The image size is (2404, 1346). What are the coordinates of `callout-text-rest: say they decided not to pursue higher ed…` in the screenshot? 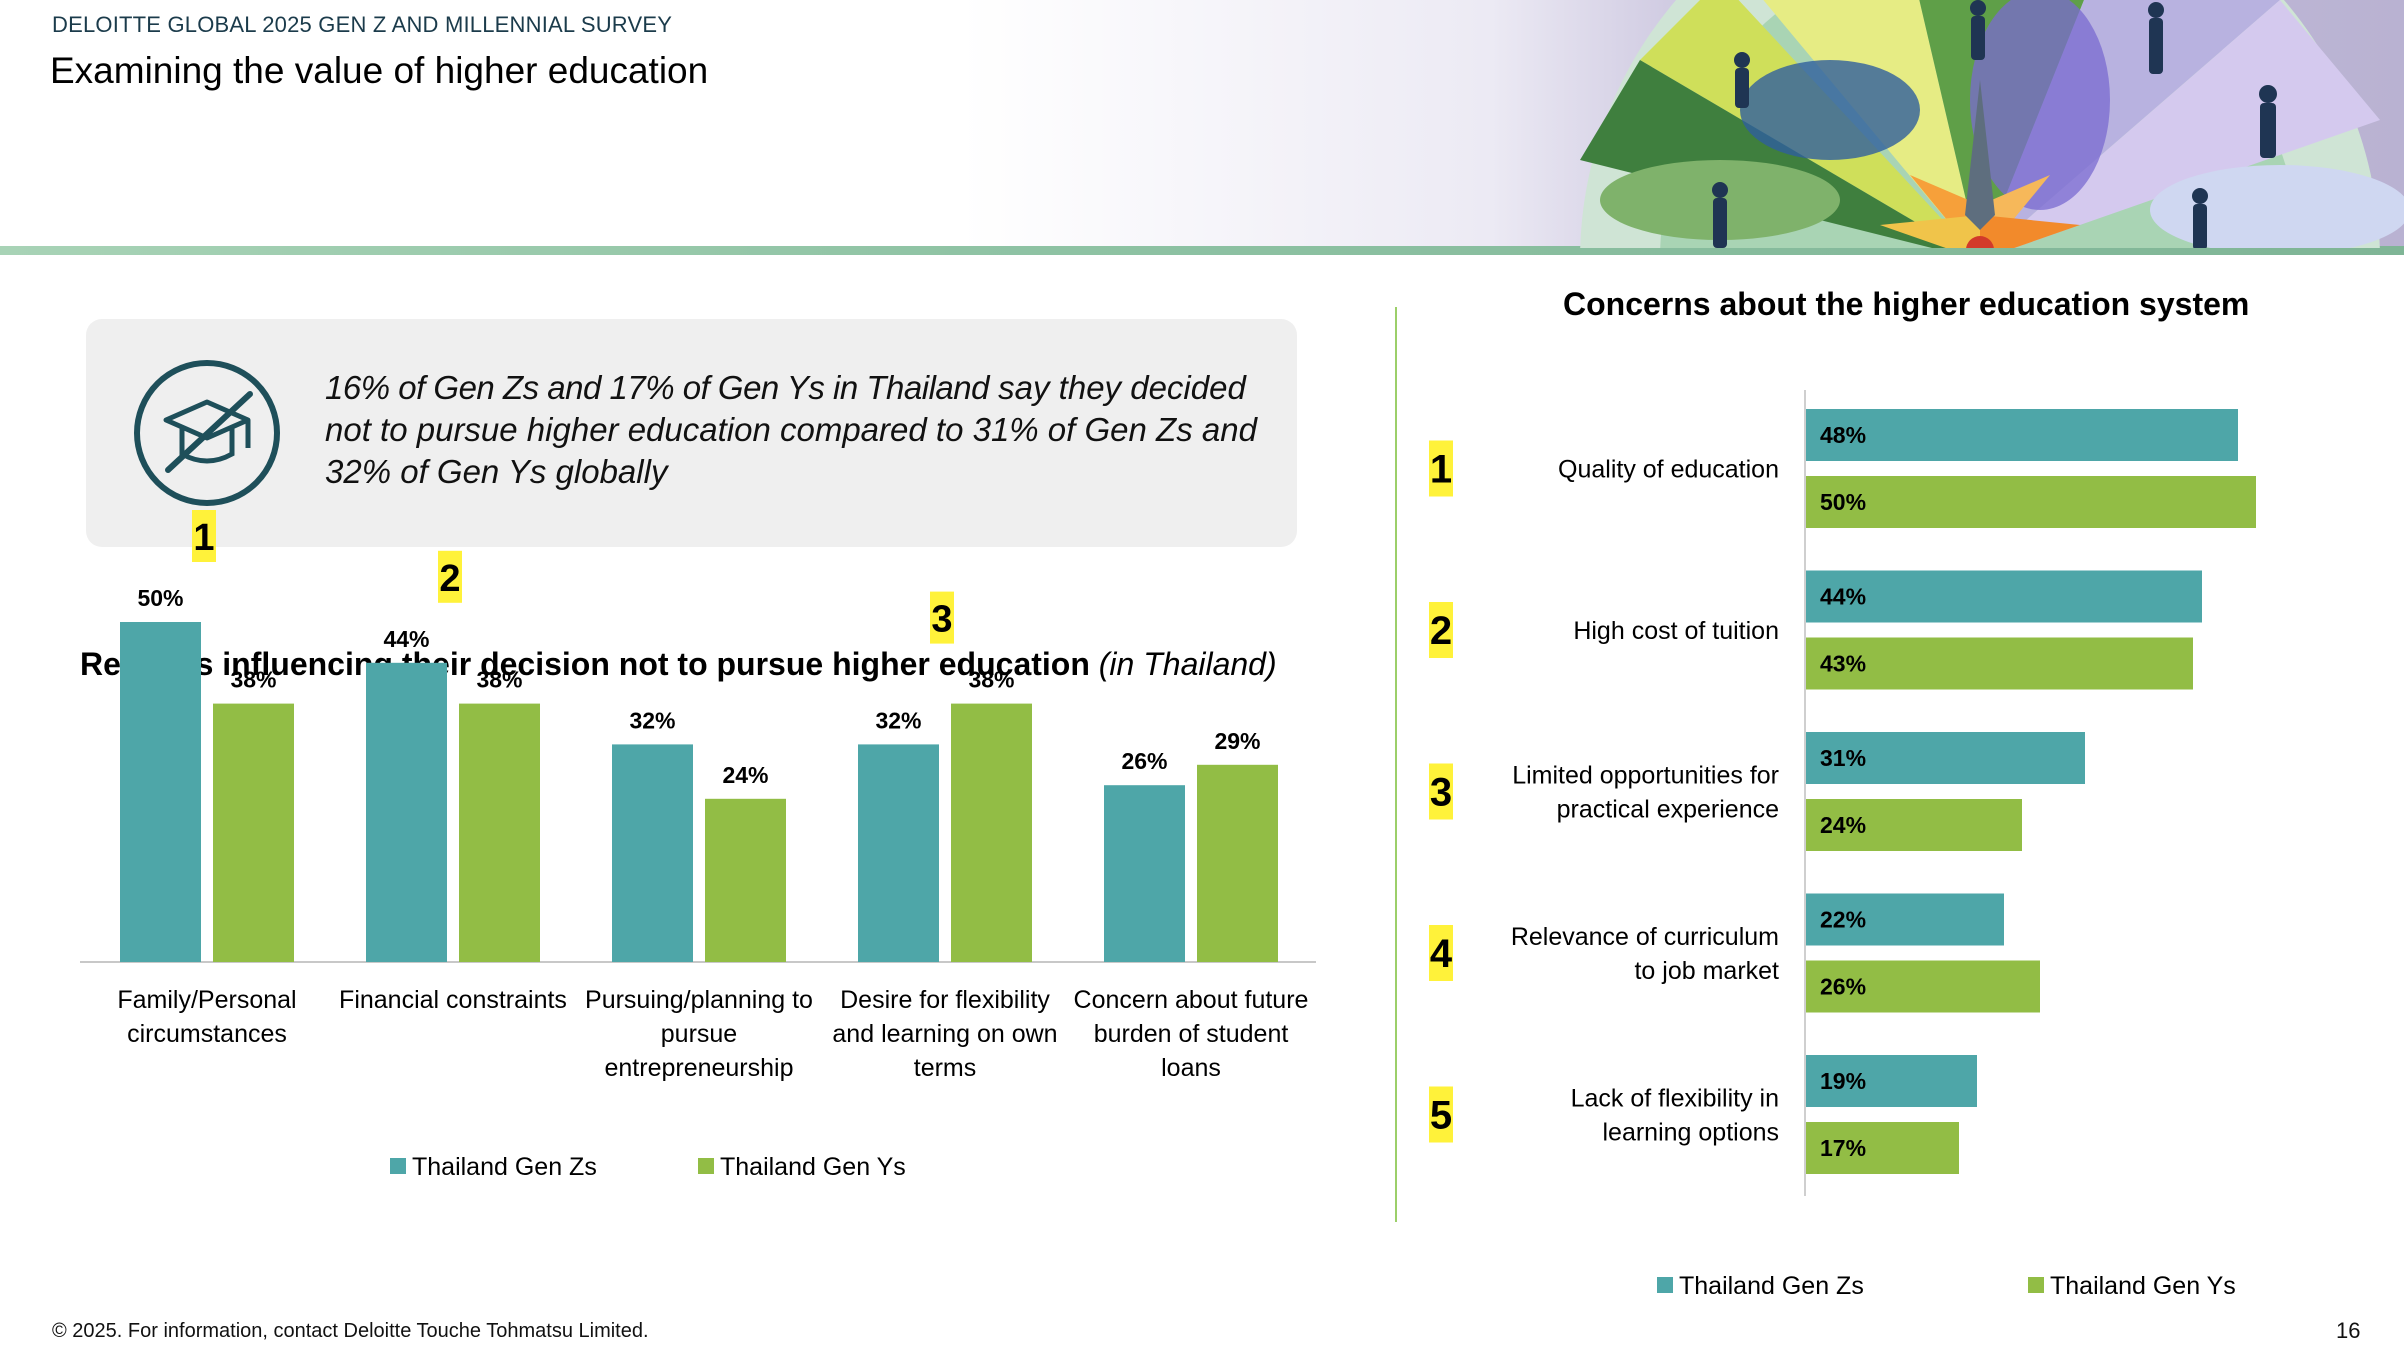 It's located at (791, 429).